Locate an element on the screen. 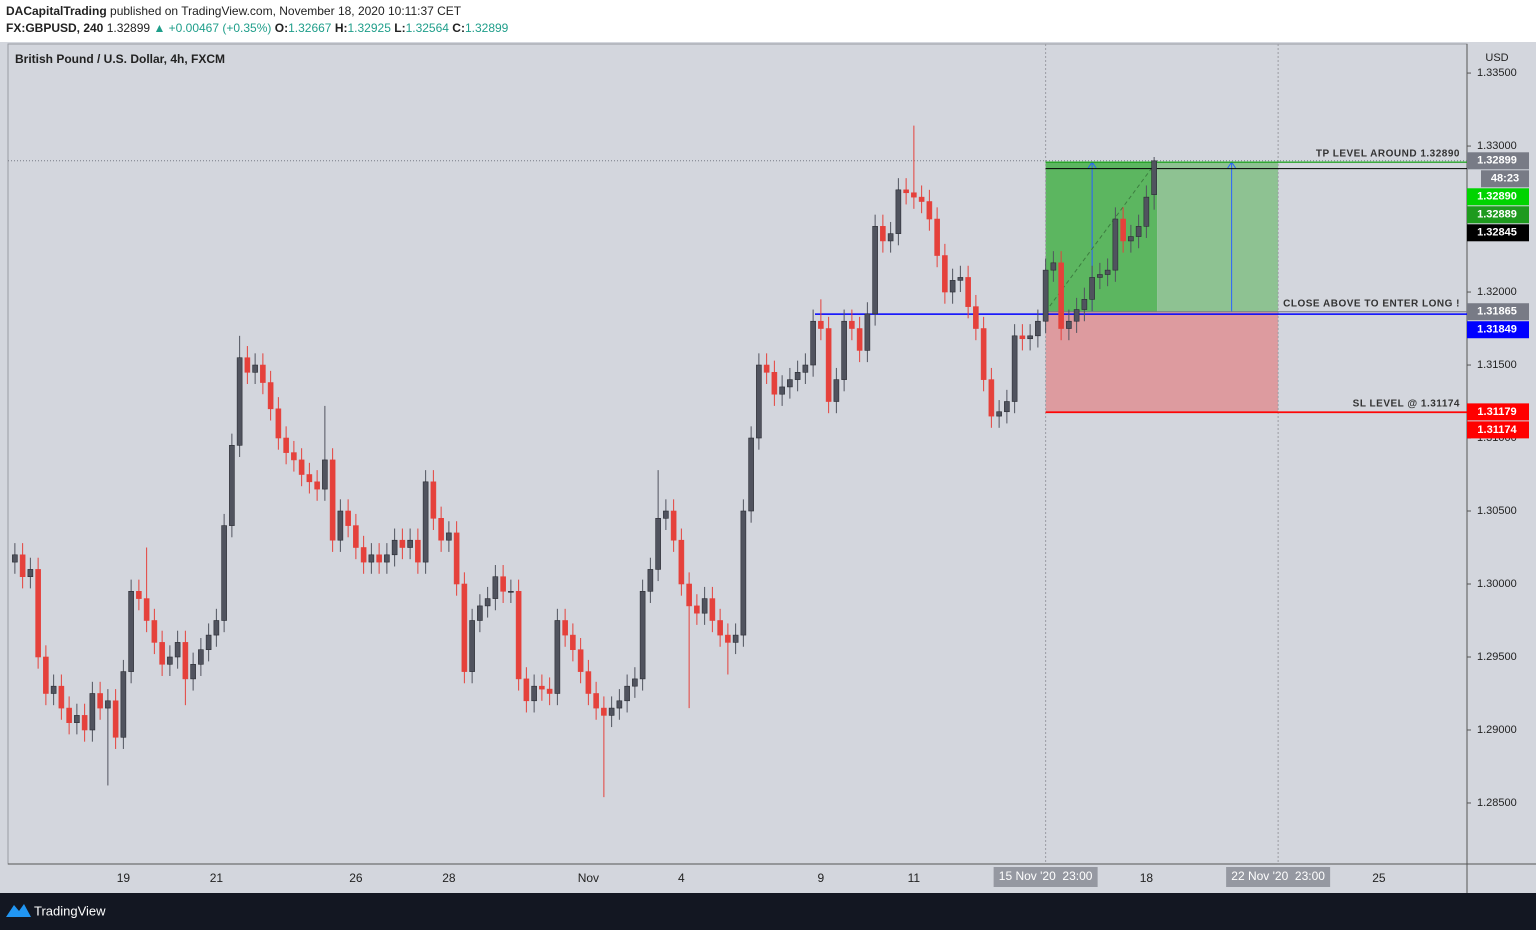 The image size is (1536, 930). price-tag-label: 1.31865 is located at coordinates (1497, 312).